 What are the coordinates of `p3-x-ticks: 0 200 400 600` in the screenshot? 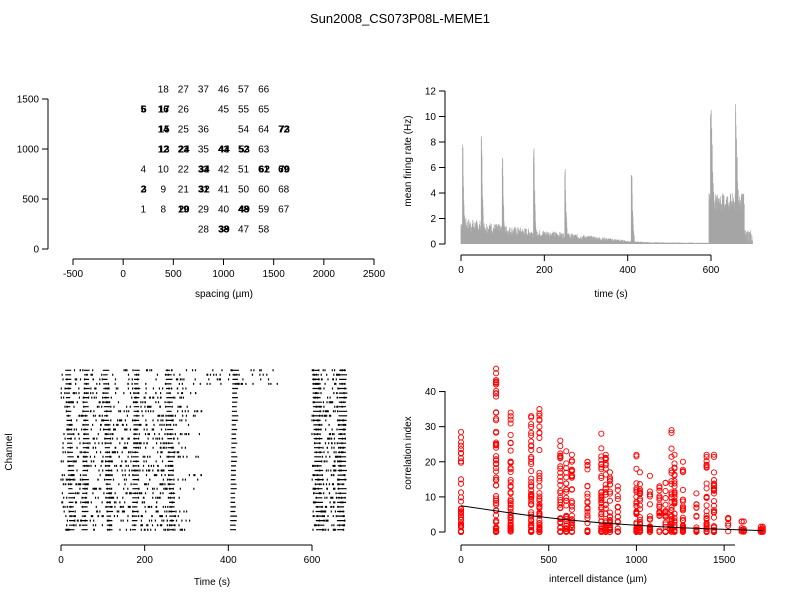 It's located at (189, 555).